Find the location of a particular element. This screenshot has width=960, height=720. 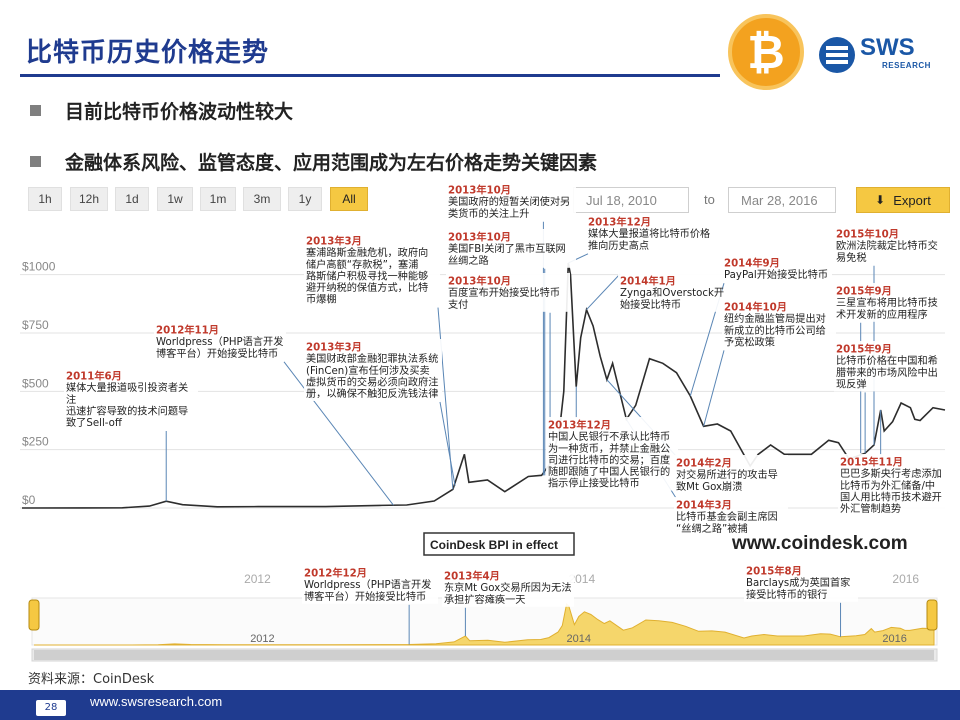

annotation-text: “丝绸之路”被捕 is located at coordinates (712, 528).